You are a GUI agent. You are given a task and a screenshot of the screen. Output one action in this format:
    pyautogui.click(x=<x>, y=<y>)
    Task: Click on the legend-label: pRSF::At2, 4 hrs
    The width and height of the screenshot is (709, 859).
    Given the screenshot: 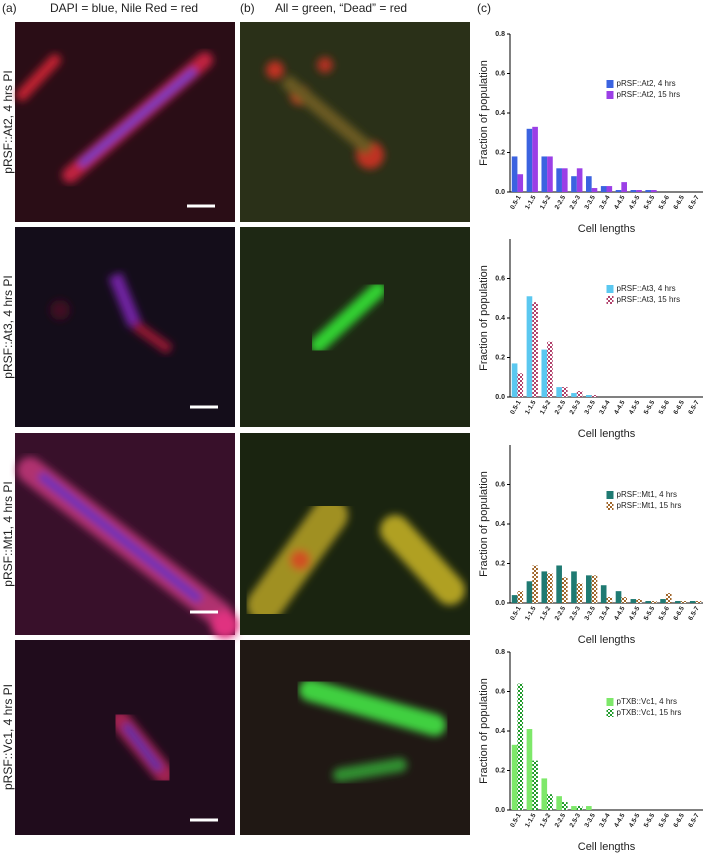 What is the action you would take?
    pyautogui.click(x=646, y=83)
    